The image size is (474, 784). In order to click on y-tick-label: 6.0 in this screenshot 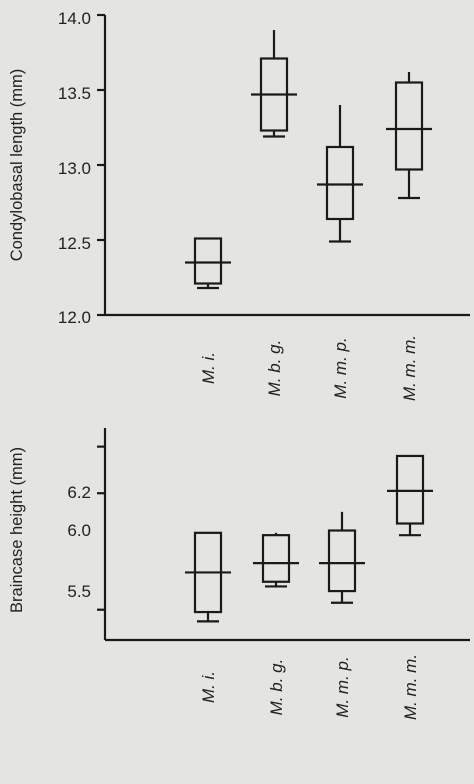, I will do `click(79, 530)`.